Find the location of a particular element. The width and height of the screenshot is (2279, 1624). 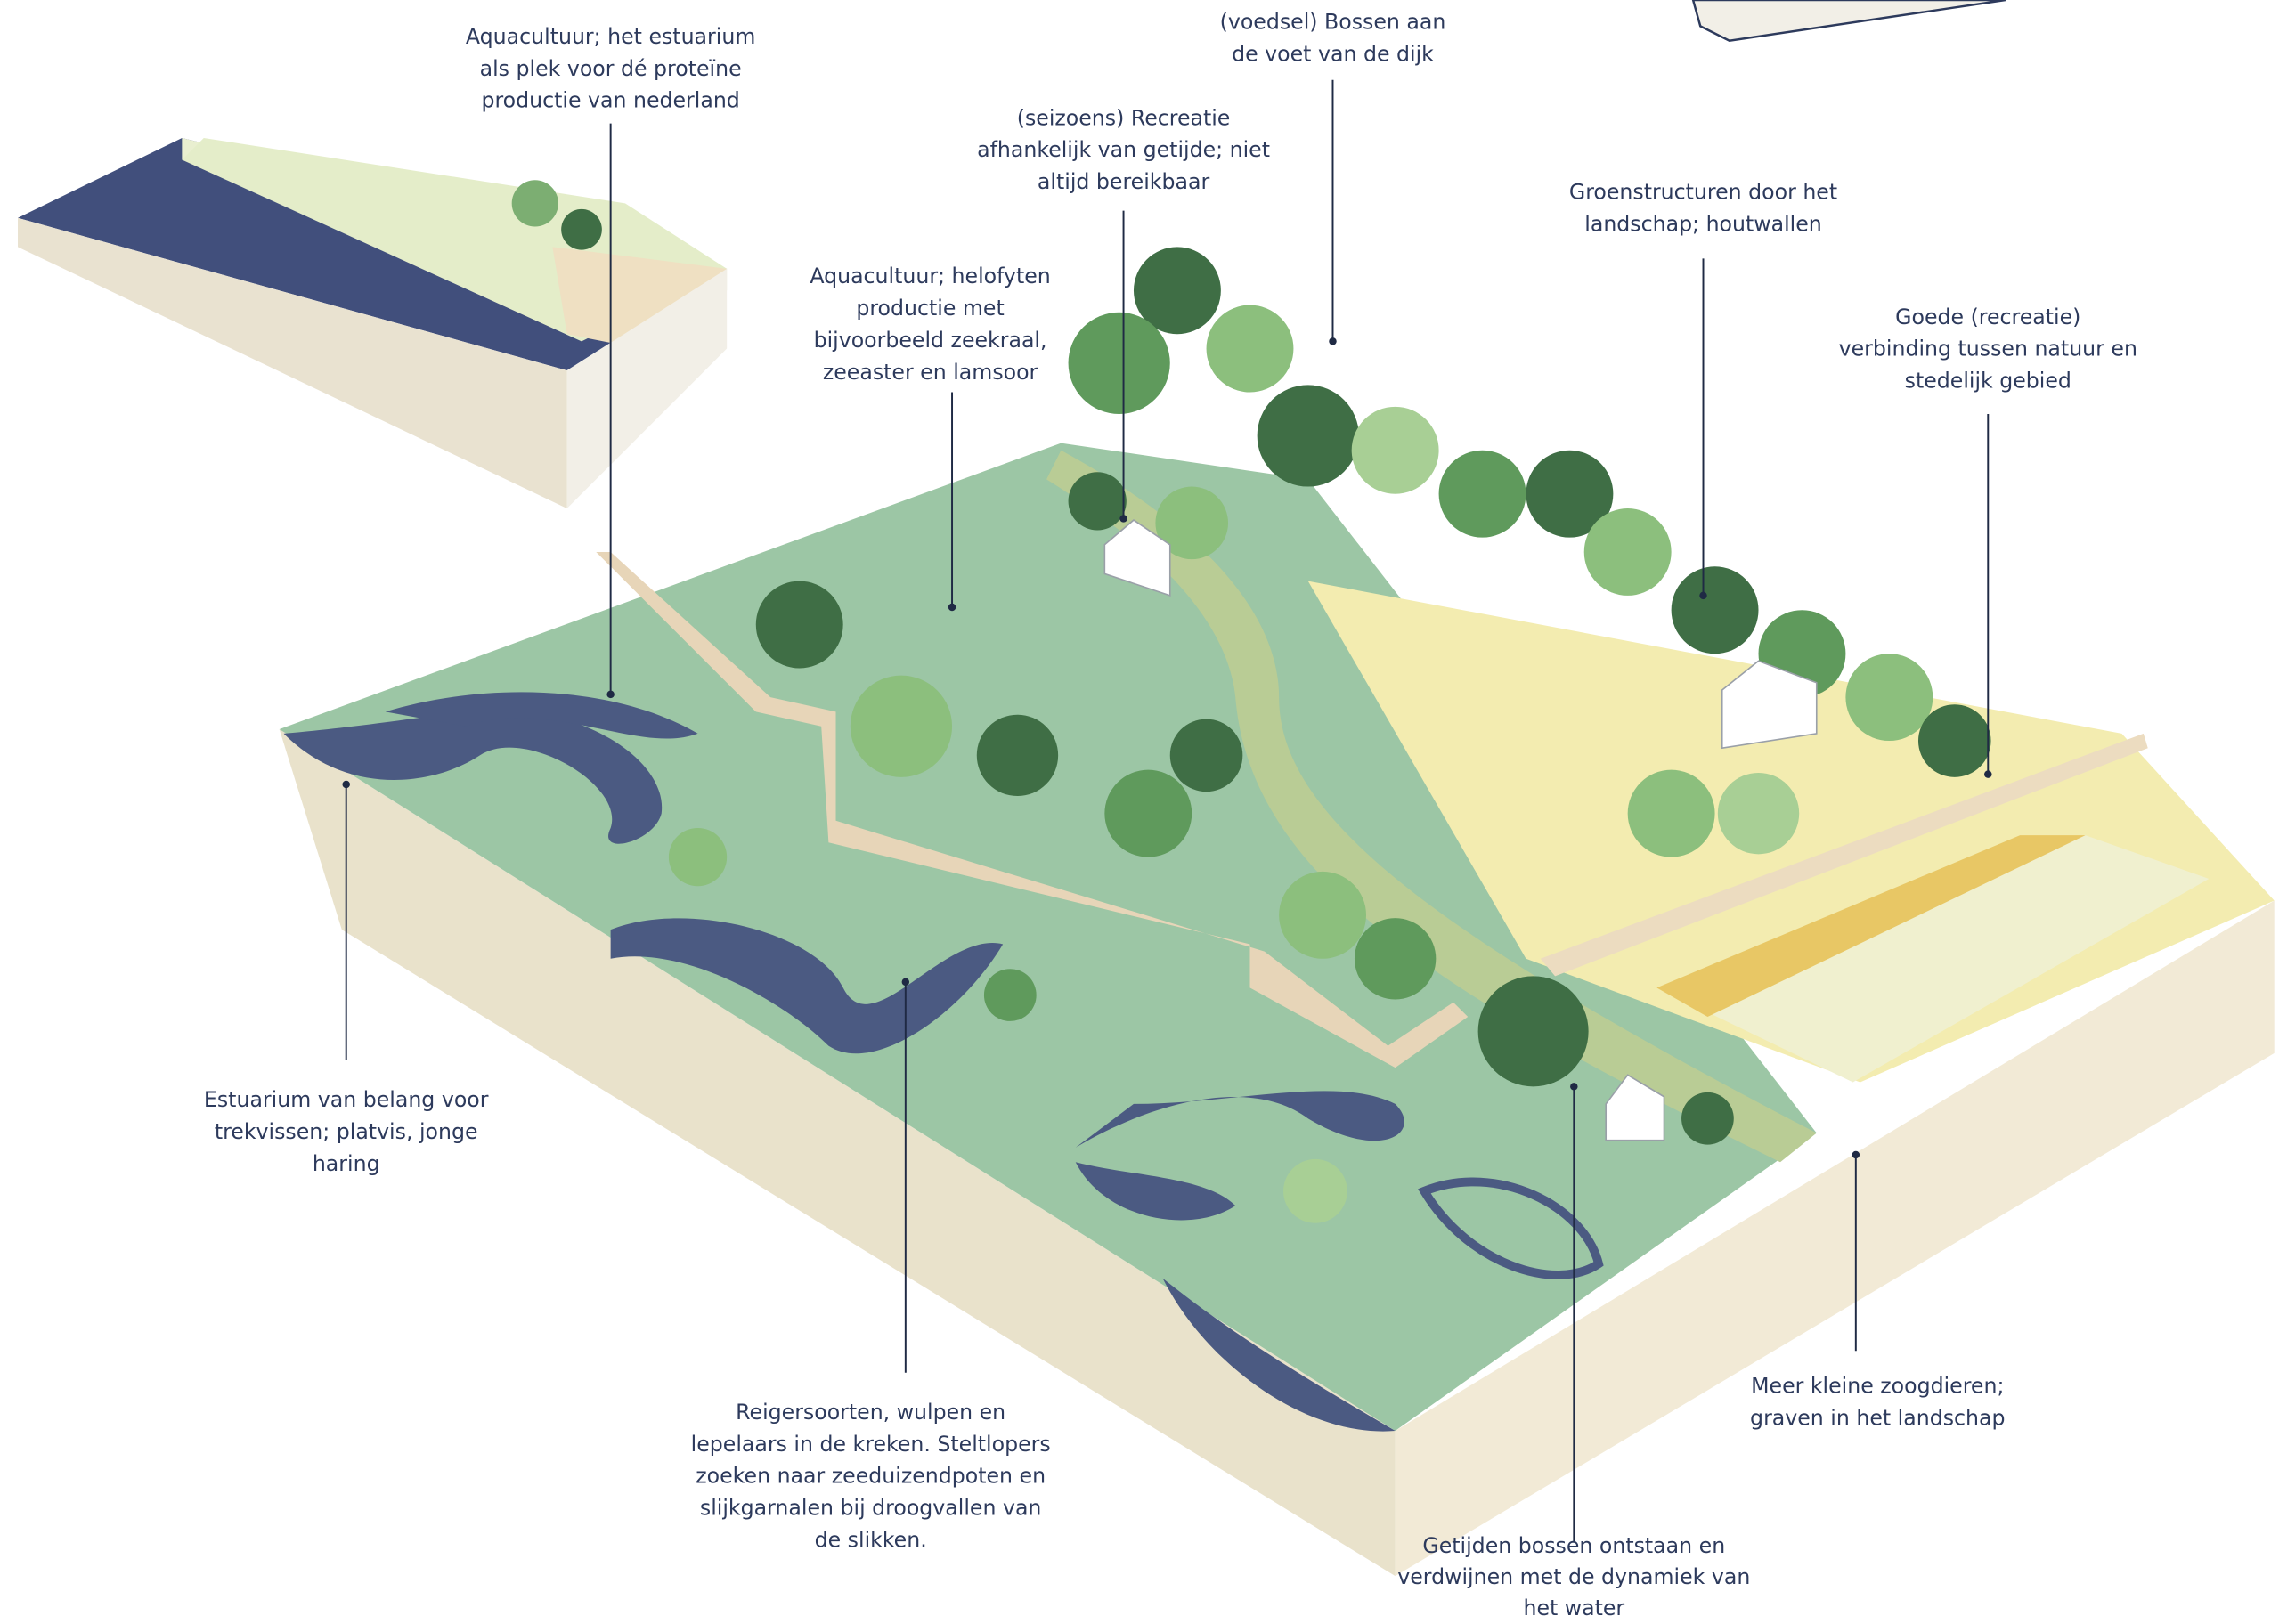

annotation-text: trekvissen; platvis, jonge is located at coordinates (346, 1131).